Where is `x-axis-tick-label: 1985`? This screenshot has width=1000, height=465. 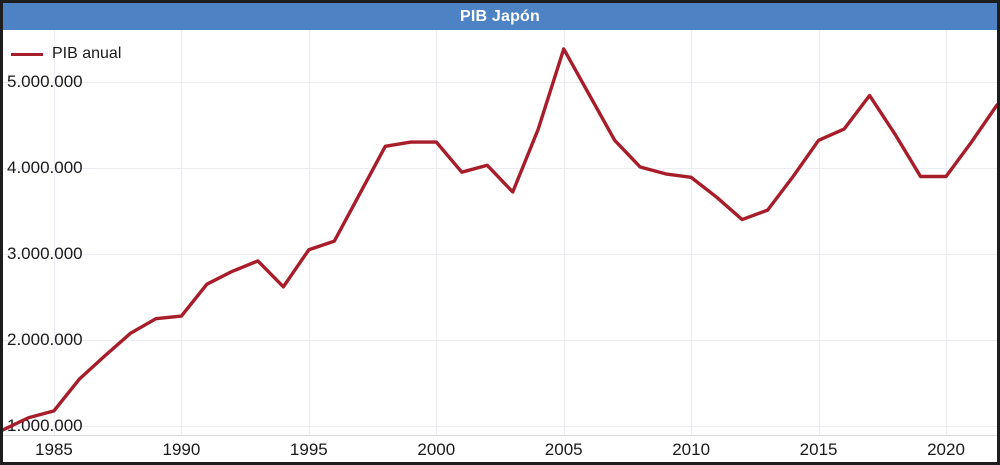
x-axis-tick-label: 1985 is located at coordinates (54, 449).